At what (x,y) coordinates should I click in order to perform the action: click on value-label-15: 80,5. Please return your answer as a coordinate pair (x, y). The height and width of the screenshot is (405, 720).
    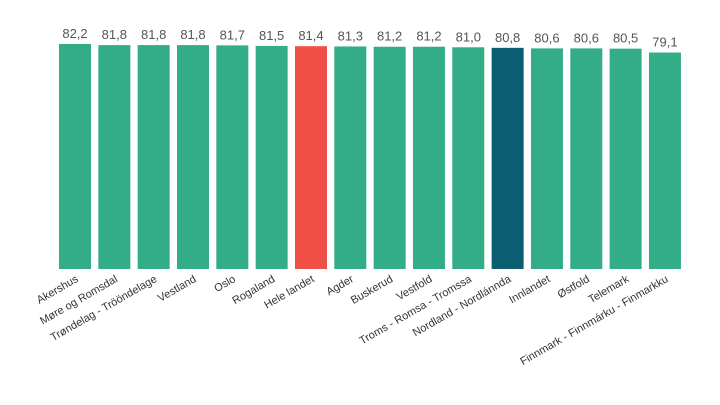
    Looking at the image, I should click on (625, 38).